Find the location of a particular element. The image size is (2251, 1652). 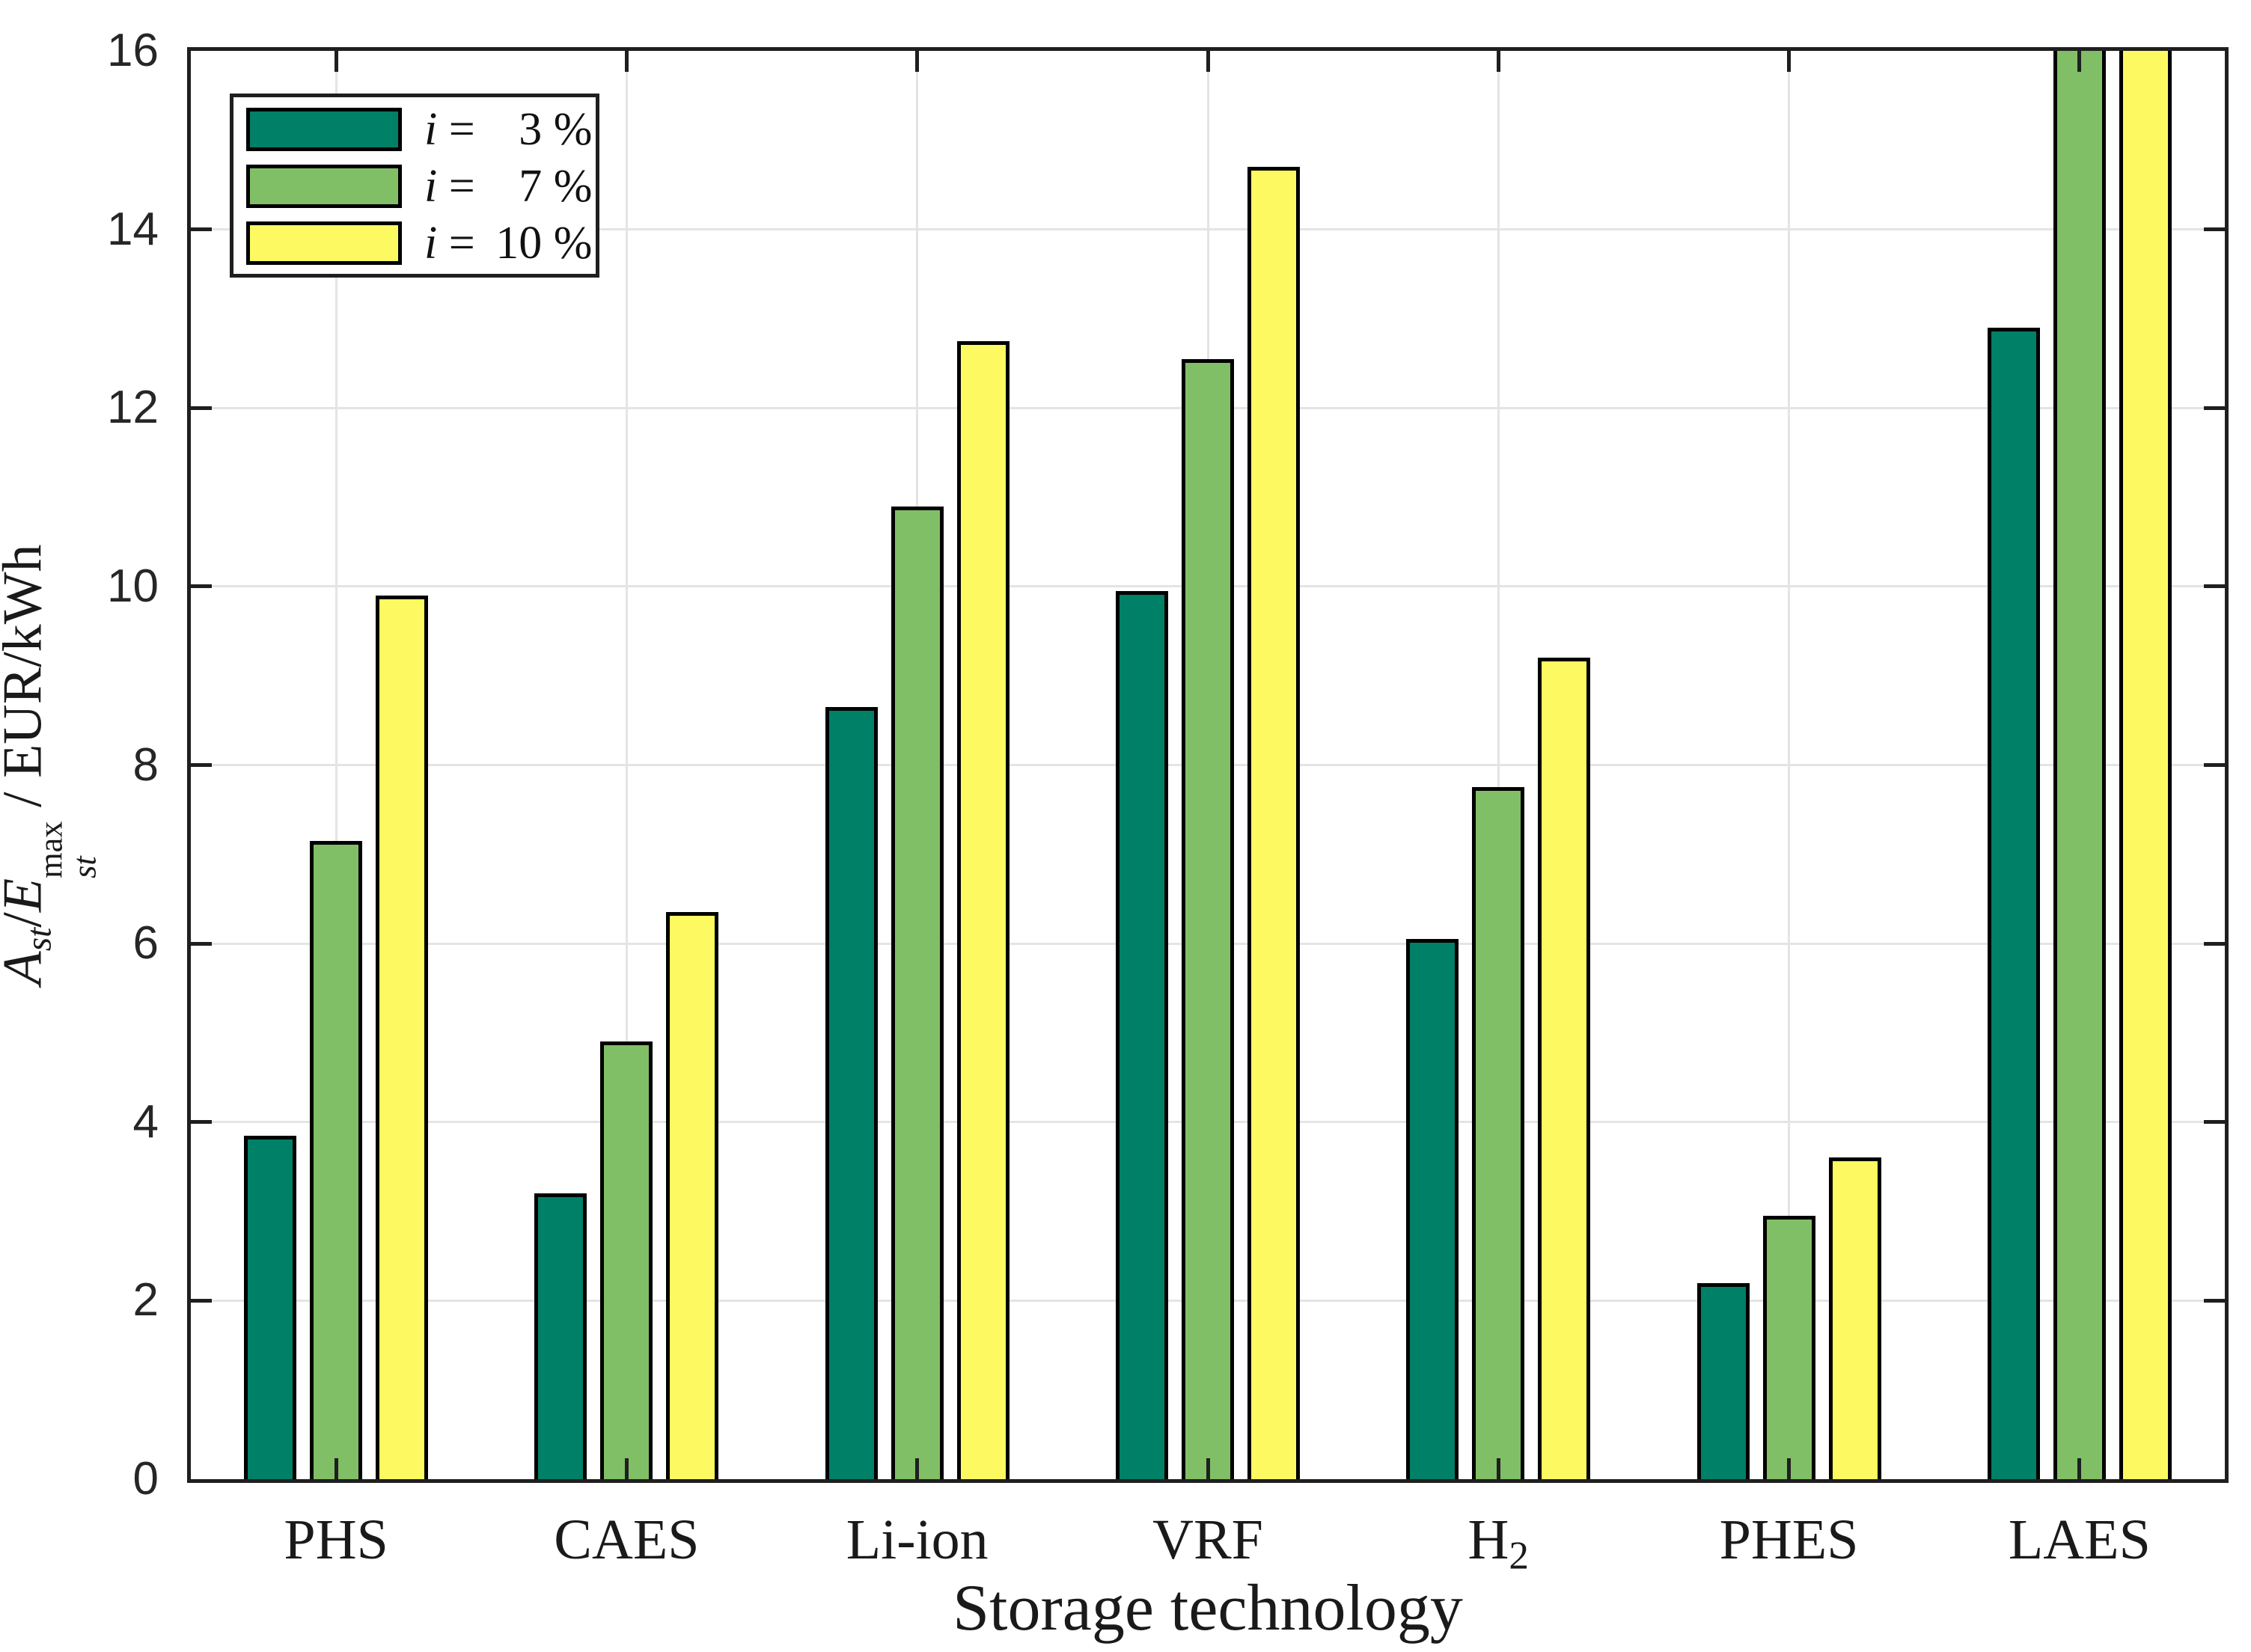

bar-LAES-series0 is located at coordinates (2014, 903).